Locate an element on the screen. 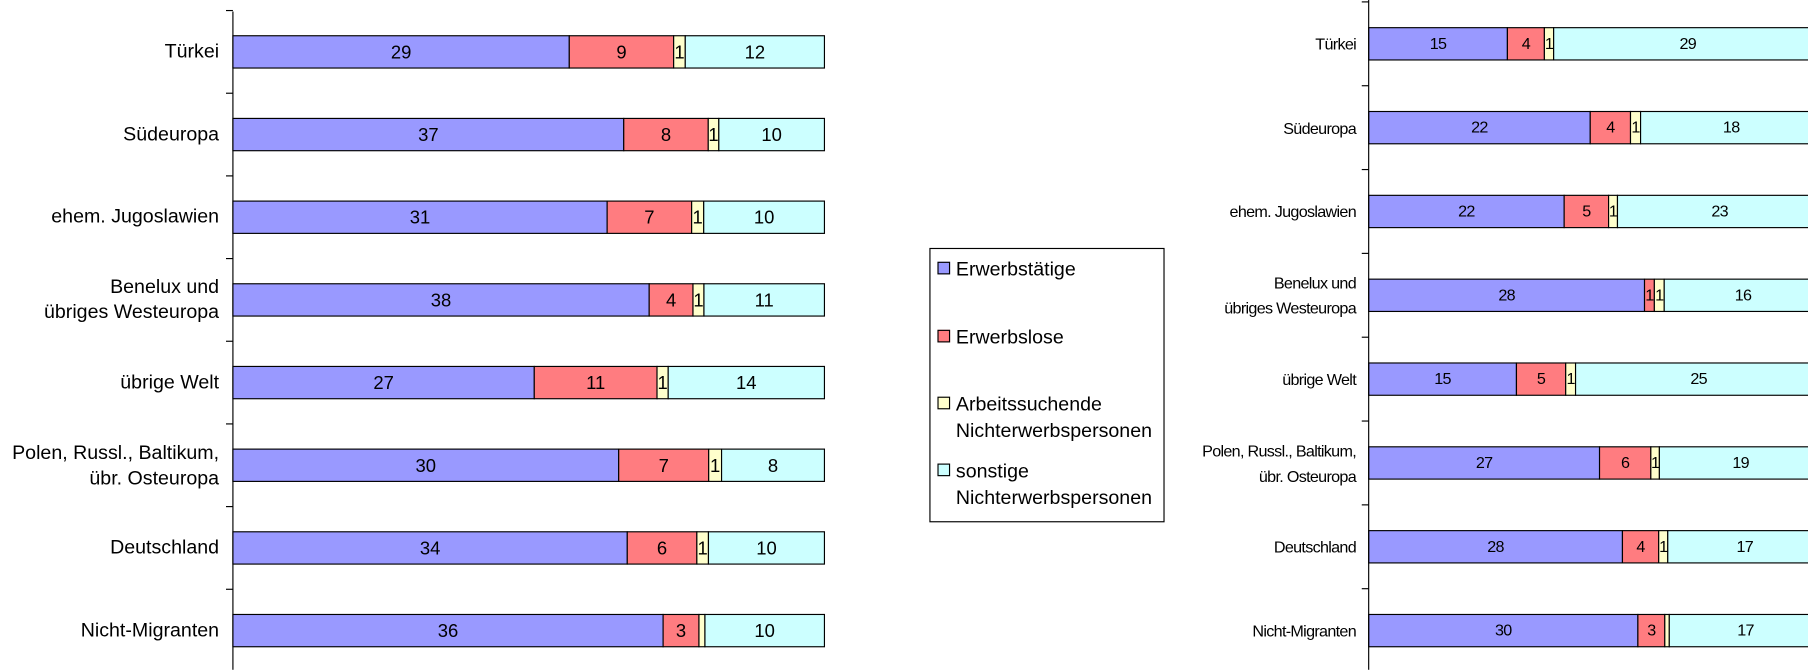  value-label: 36 is located at coordinates (448, 630).